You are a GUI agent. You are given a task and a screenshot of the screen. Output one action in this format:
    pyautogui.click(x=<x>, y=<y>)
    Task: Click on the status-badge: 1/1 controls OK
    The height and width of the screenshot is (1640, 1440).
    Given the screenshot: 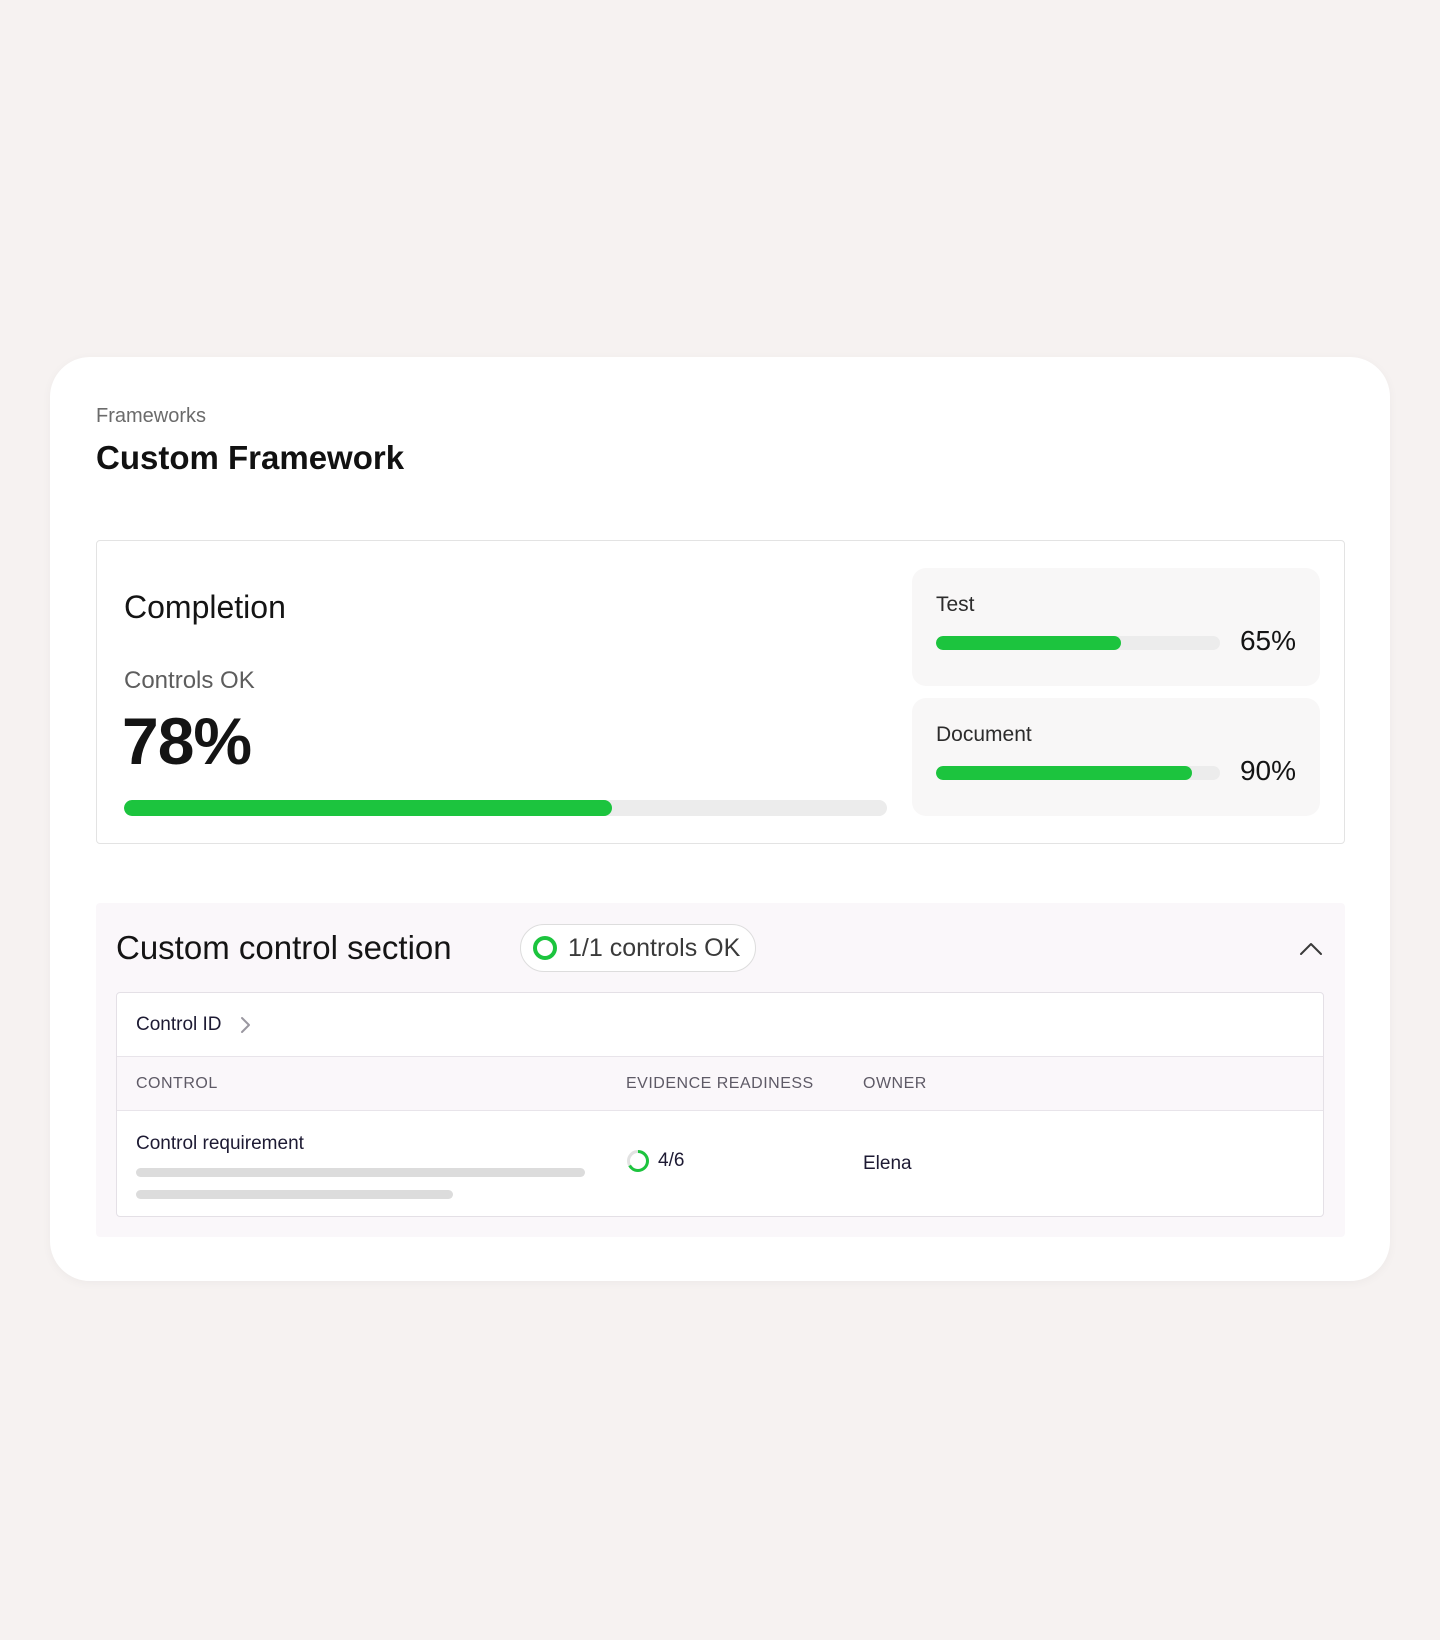 What is the action you would take?
    pyautogui.click(x=638, y=948)
    